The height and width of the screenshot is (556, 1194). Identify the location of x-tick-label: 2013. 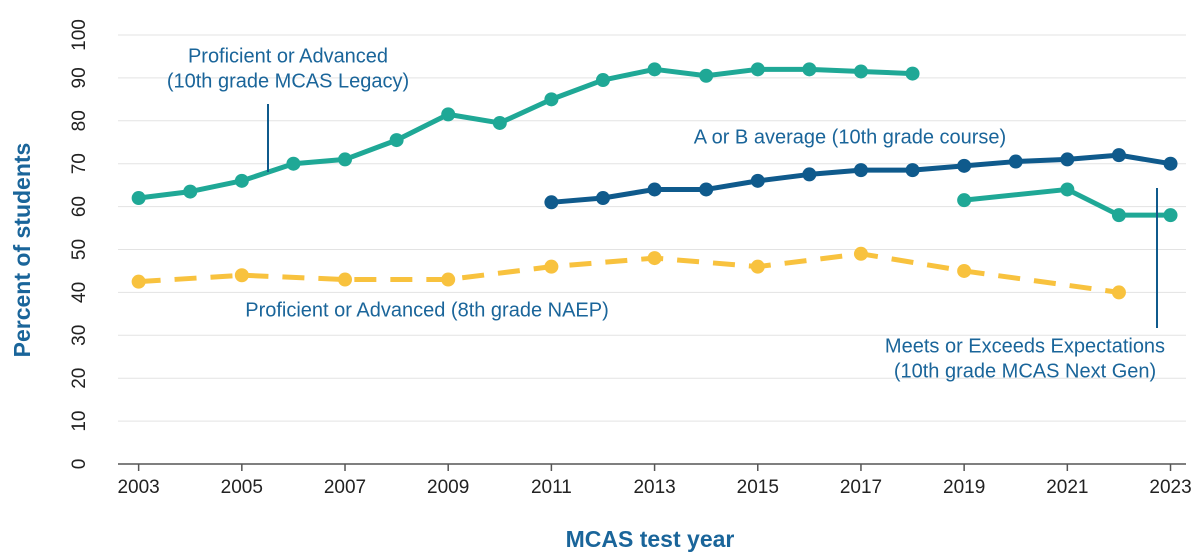
(654, 487).